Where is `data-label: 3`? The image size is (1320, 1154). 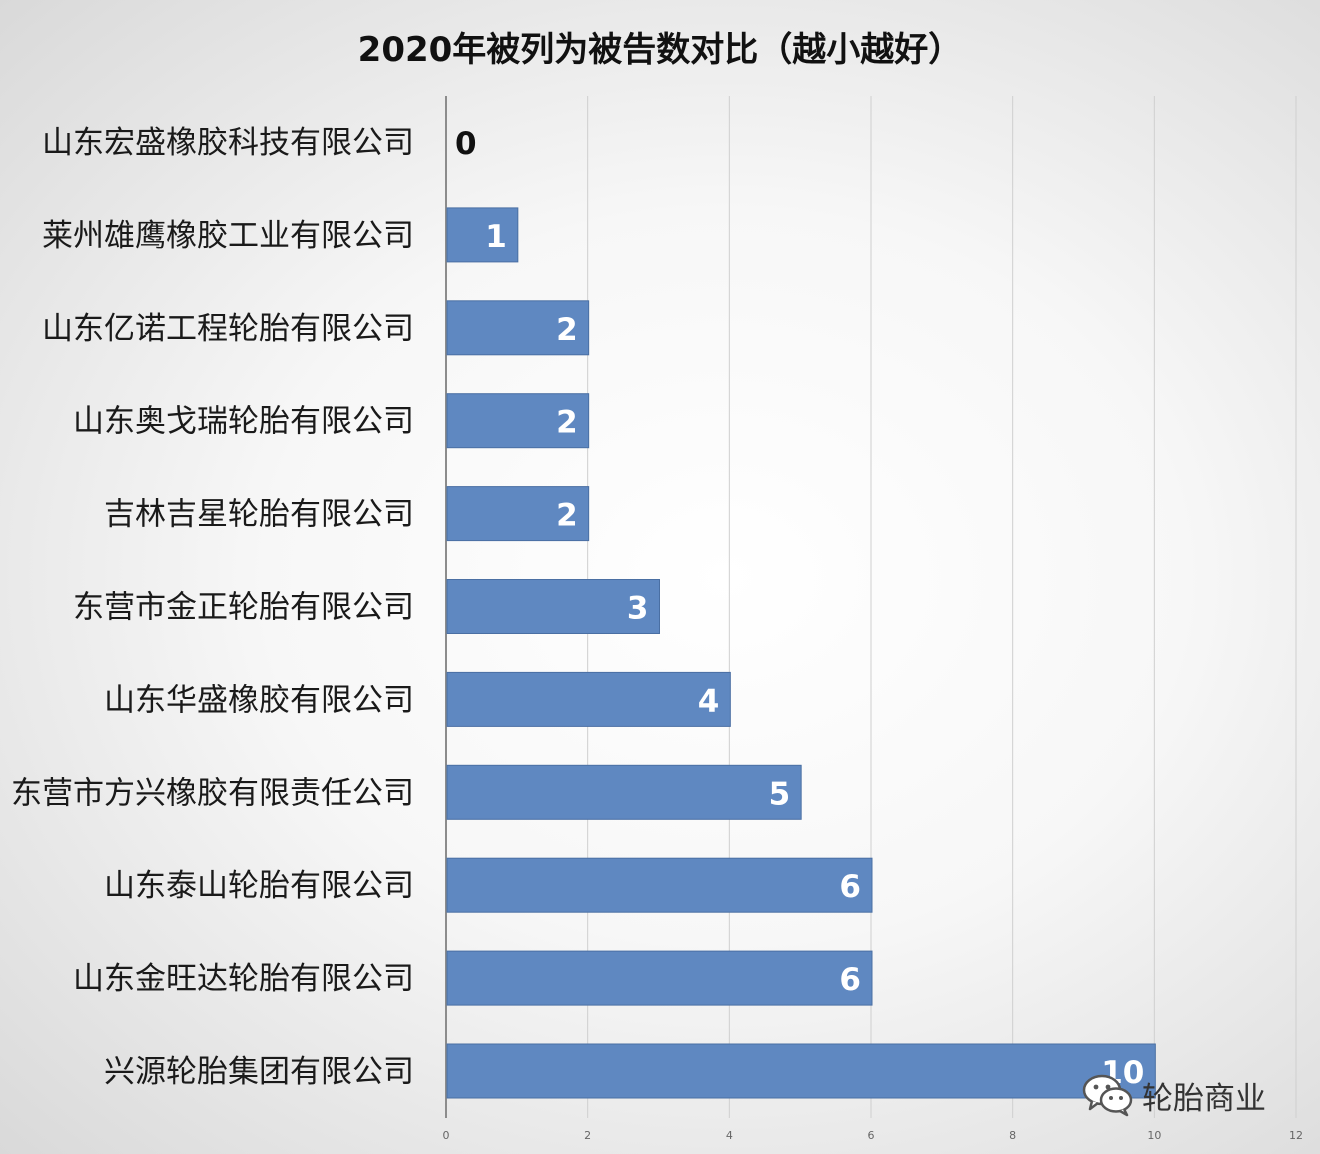 data-label: 3 is located at coordinates (638, 609).